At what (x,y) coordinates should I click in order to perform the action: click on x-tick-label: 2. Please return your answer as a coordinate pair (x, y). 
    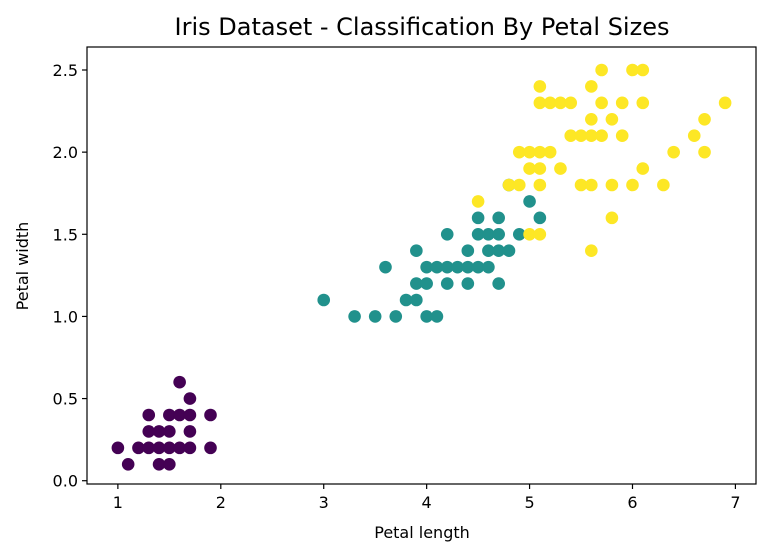
    Looking at the image, I should click on (221, 502).